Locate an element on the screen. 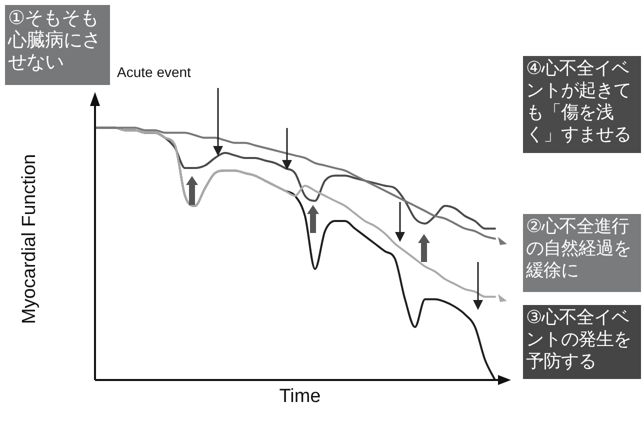 The image size is (644, 431). text: ①そもそも心臓病にさせない is located at coordinates (57, 45).